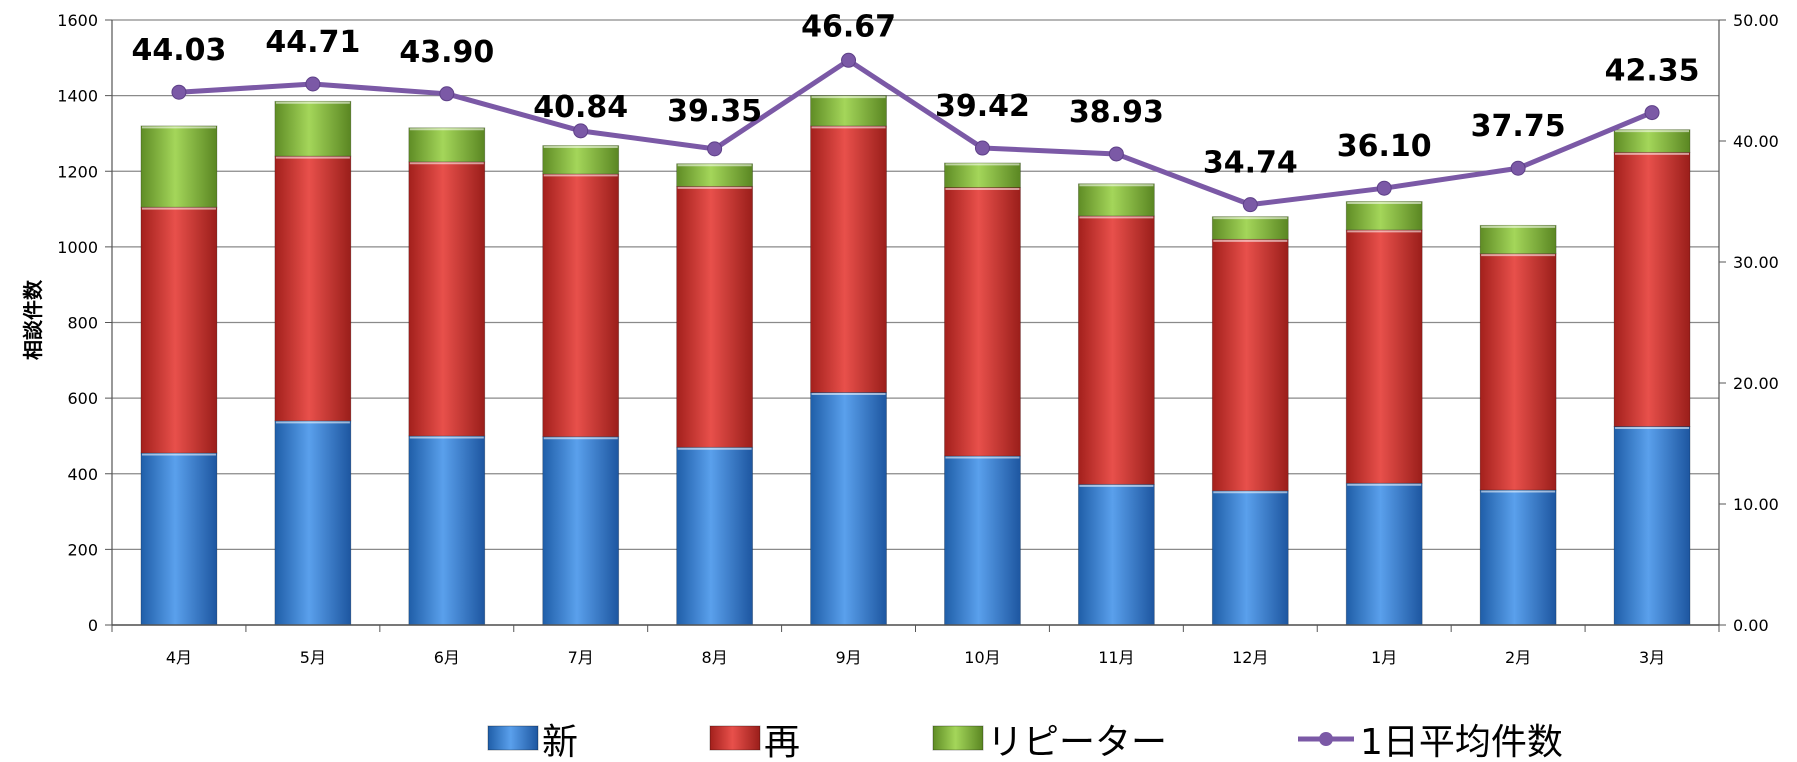 This screenshot has height=762, width=1797. I want to click on x-tick-label: 9月, so click(848, 657).